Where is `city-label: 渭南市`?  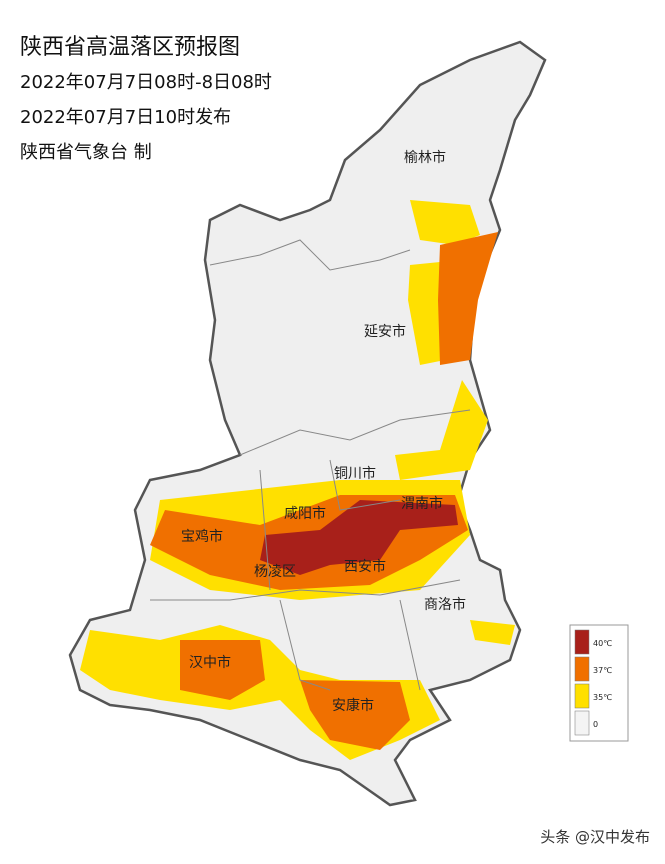
city-label: 渭南市 is located at coordinates (422, 503).